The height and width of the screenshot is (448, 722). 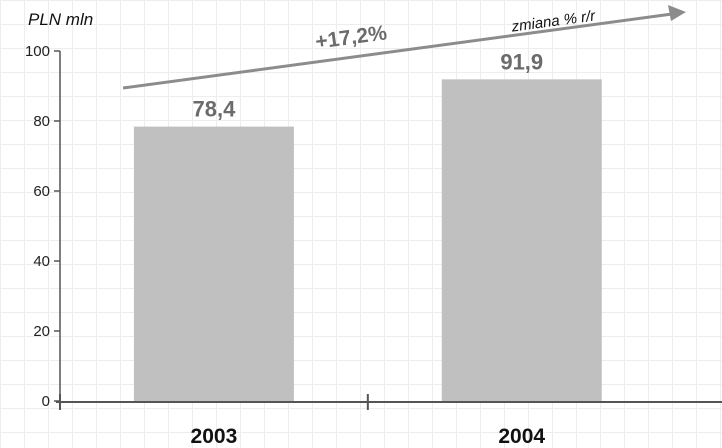 What do you see at coordinates (214, 436) in the screenshot?
I see `x-tick-label-2003: 2003` at bounding box center [214, 436].